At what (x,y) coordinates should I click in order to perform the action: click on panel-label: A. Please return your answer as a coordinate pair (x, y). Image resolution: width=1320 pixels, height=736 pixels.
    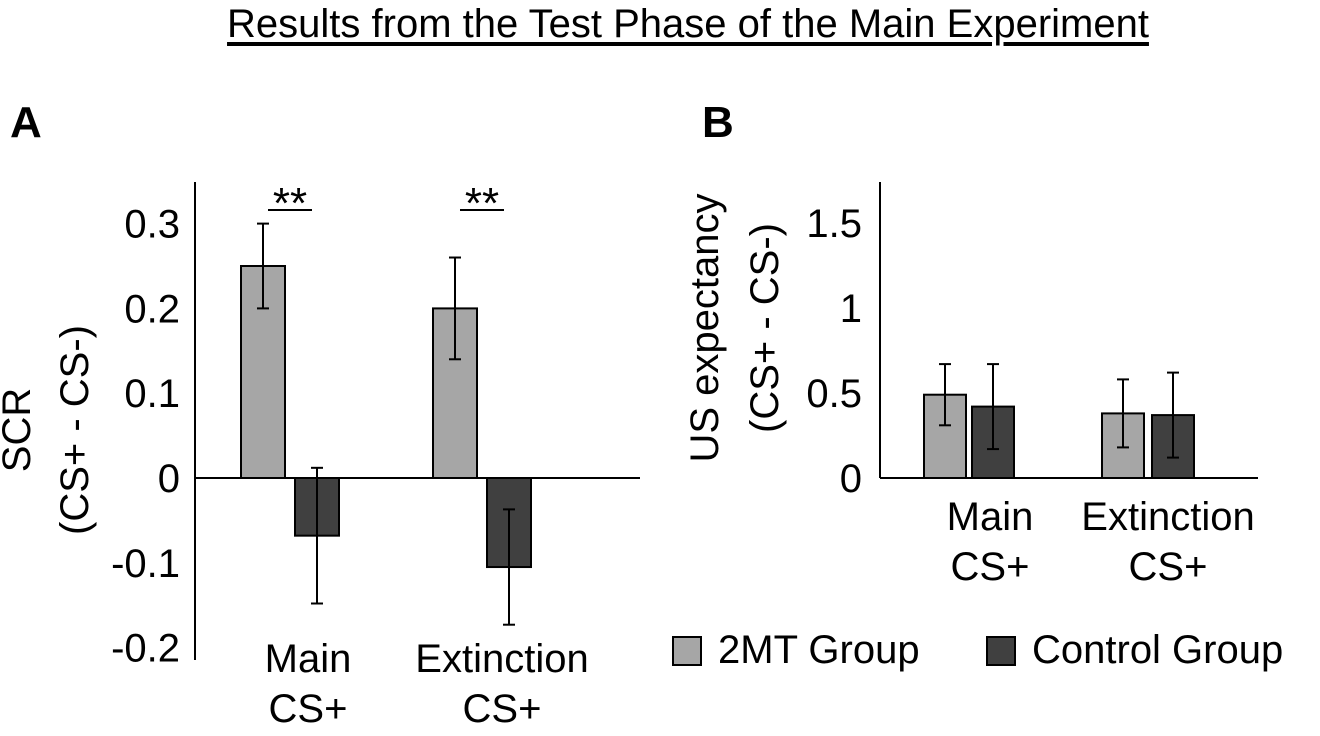
    Looking at the image, I should click on (26, 122).